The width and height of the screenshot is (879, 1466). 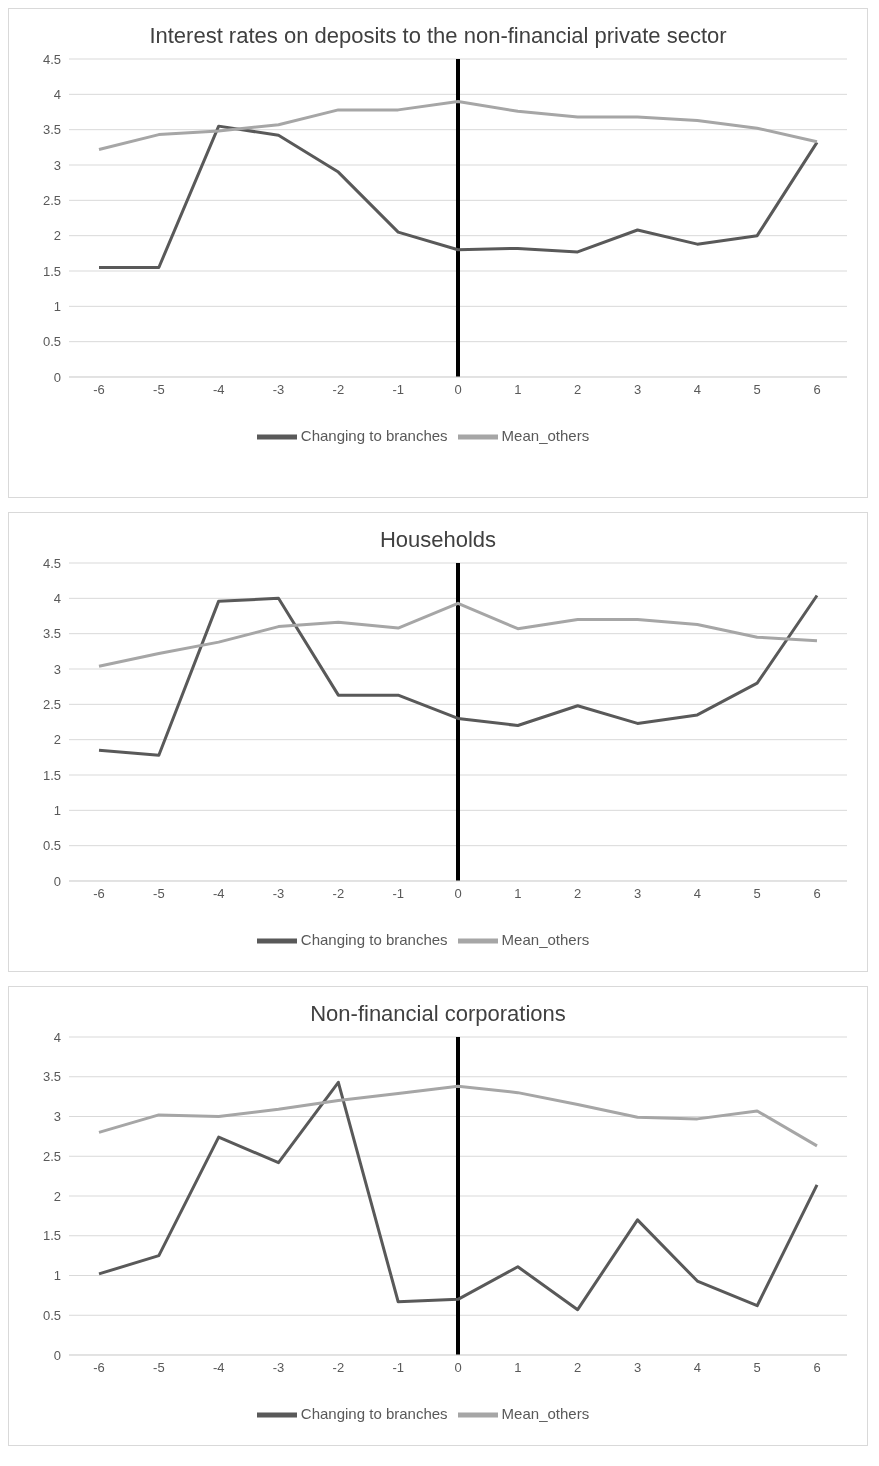 What do you see at coordinates (438, 36) in the screenshot?
I see `chart-title: Interest rates on deposits to the non-financial private sector` at bounding box center [438, 36].